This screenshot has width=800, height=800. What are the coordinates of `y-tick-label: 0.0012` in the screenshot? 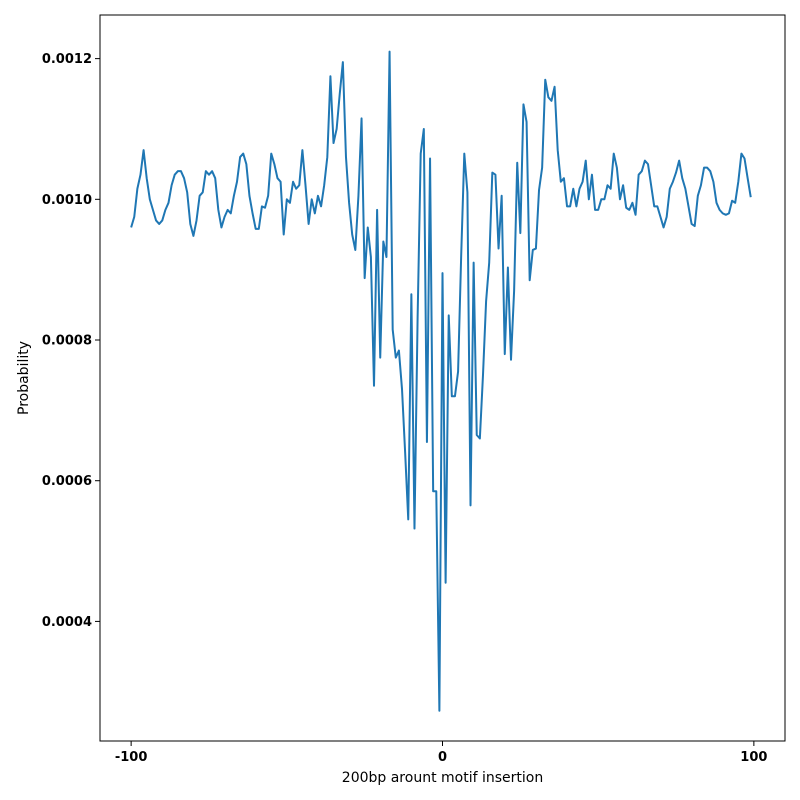 It's located at (67, 59).